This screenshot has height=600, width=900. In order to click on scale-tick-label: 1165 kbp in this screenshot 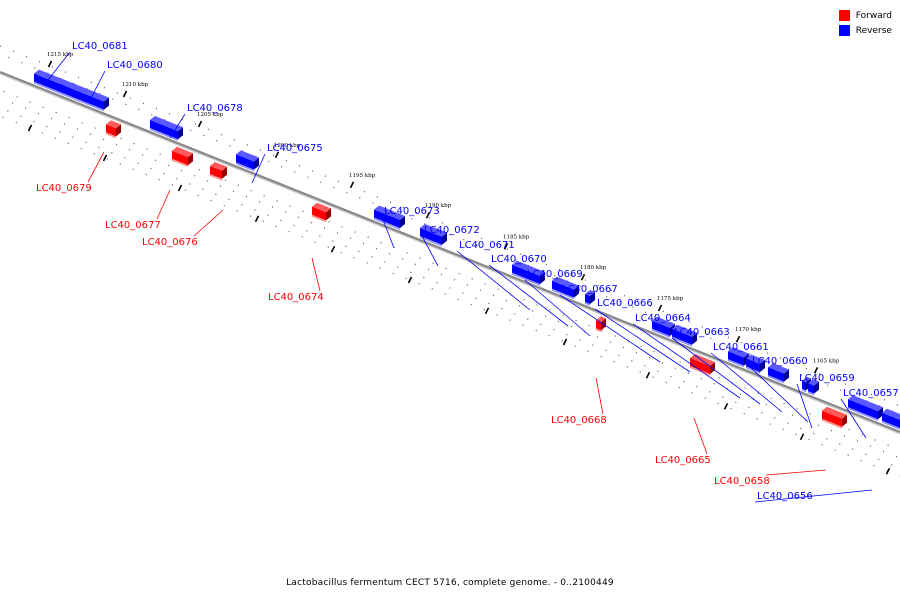, I will do `click(826, 361)`.